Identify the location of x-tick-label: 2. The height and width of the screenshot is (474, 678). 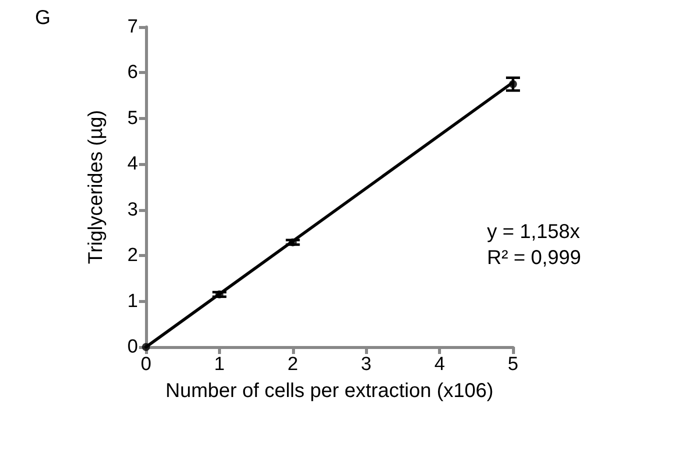
(293, 364).